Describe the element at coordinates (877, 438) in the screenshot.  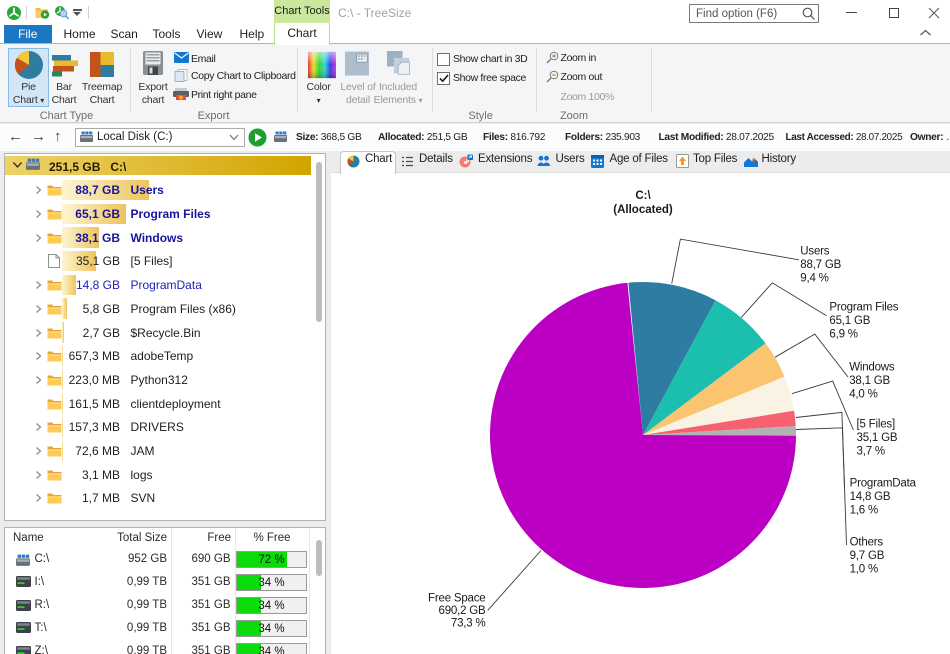
I see `svg-text: 35,1 GB` at that location.